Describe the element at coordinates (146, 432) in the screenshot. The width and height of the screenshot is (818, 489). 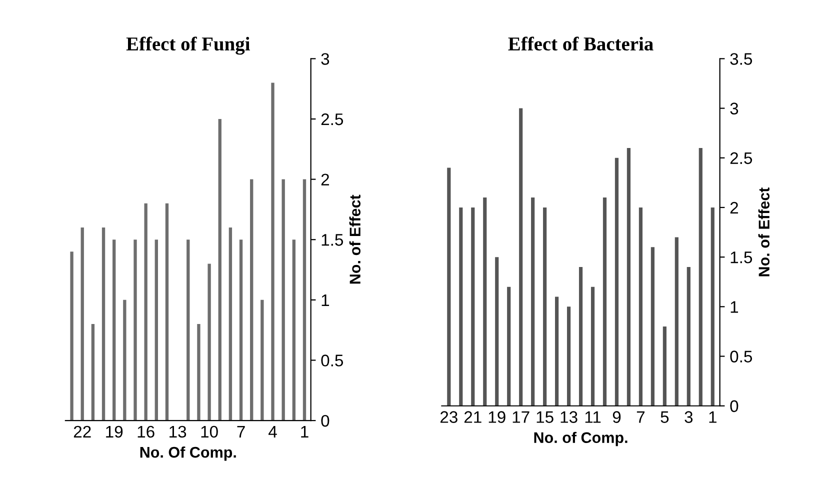
I see `x-tick-label: 16` at that location.